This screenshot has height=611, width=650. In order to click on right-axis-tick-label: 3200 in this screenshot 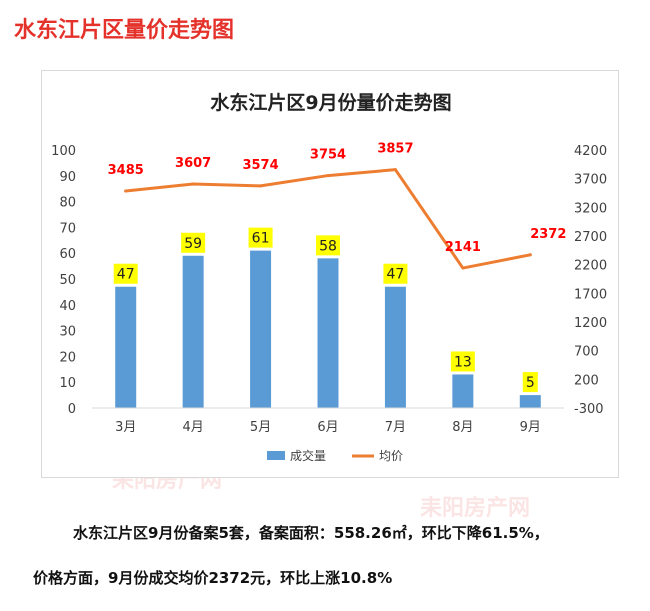, I will do `click(590, 208)`.